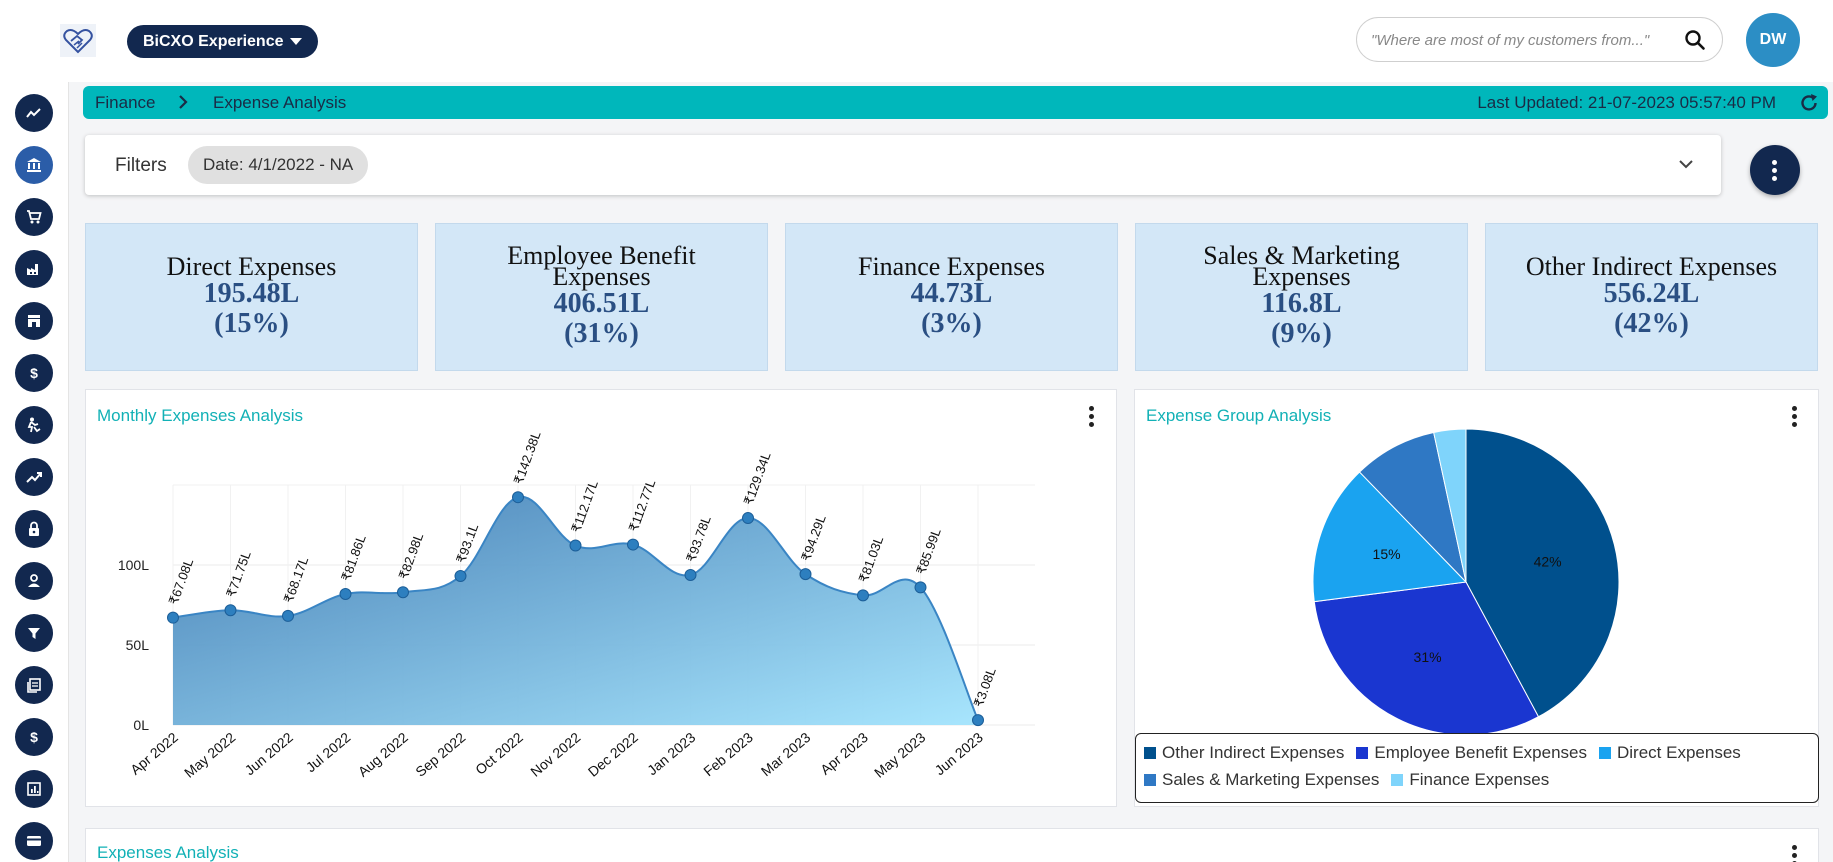  I want to click on kpi-title: Other Indirect Expenses, so click(1651, 266).